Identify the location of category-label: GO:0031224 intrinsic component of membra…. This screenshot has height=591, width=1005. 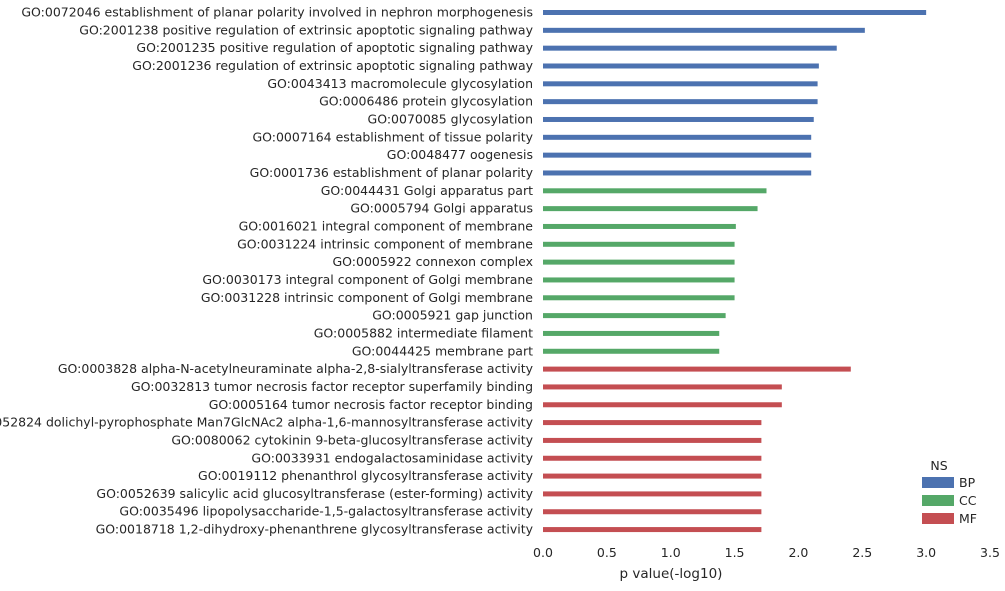
(385, 243).